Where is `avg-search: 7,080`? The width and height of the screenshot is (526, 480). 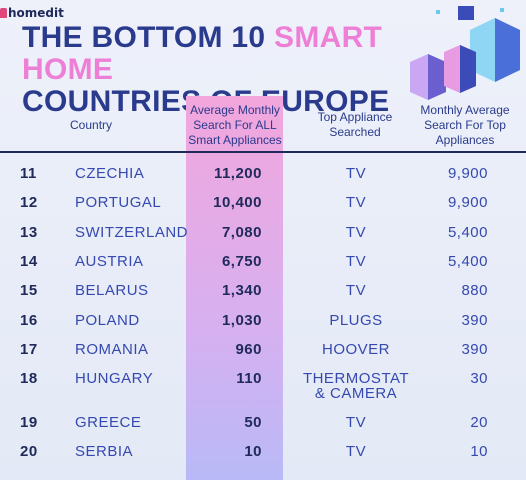 avg-search: 7,080 is located at coordinates (241, 232).